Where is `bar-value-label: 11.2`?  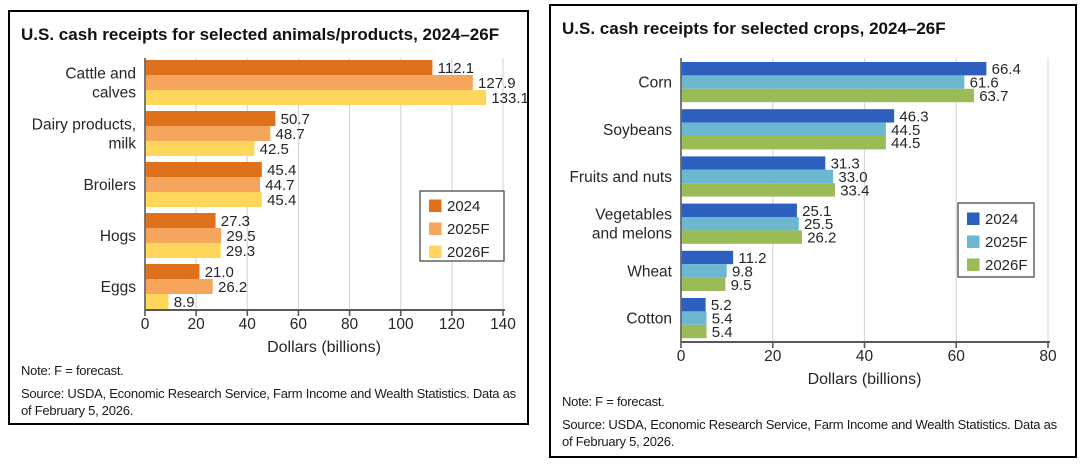
bar-value-label: 11.2 is located at coordinates (752, 258).